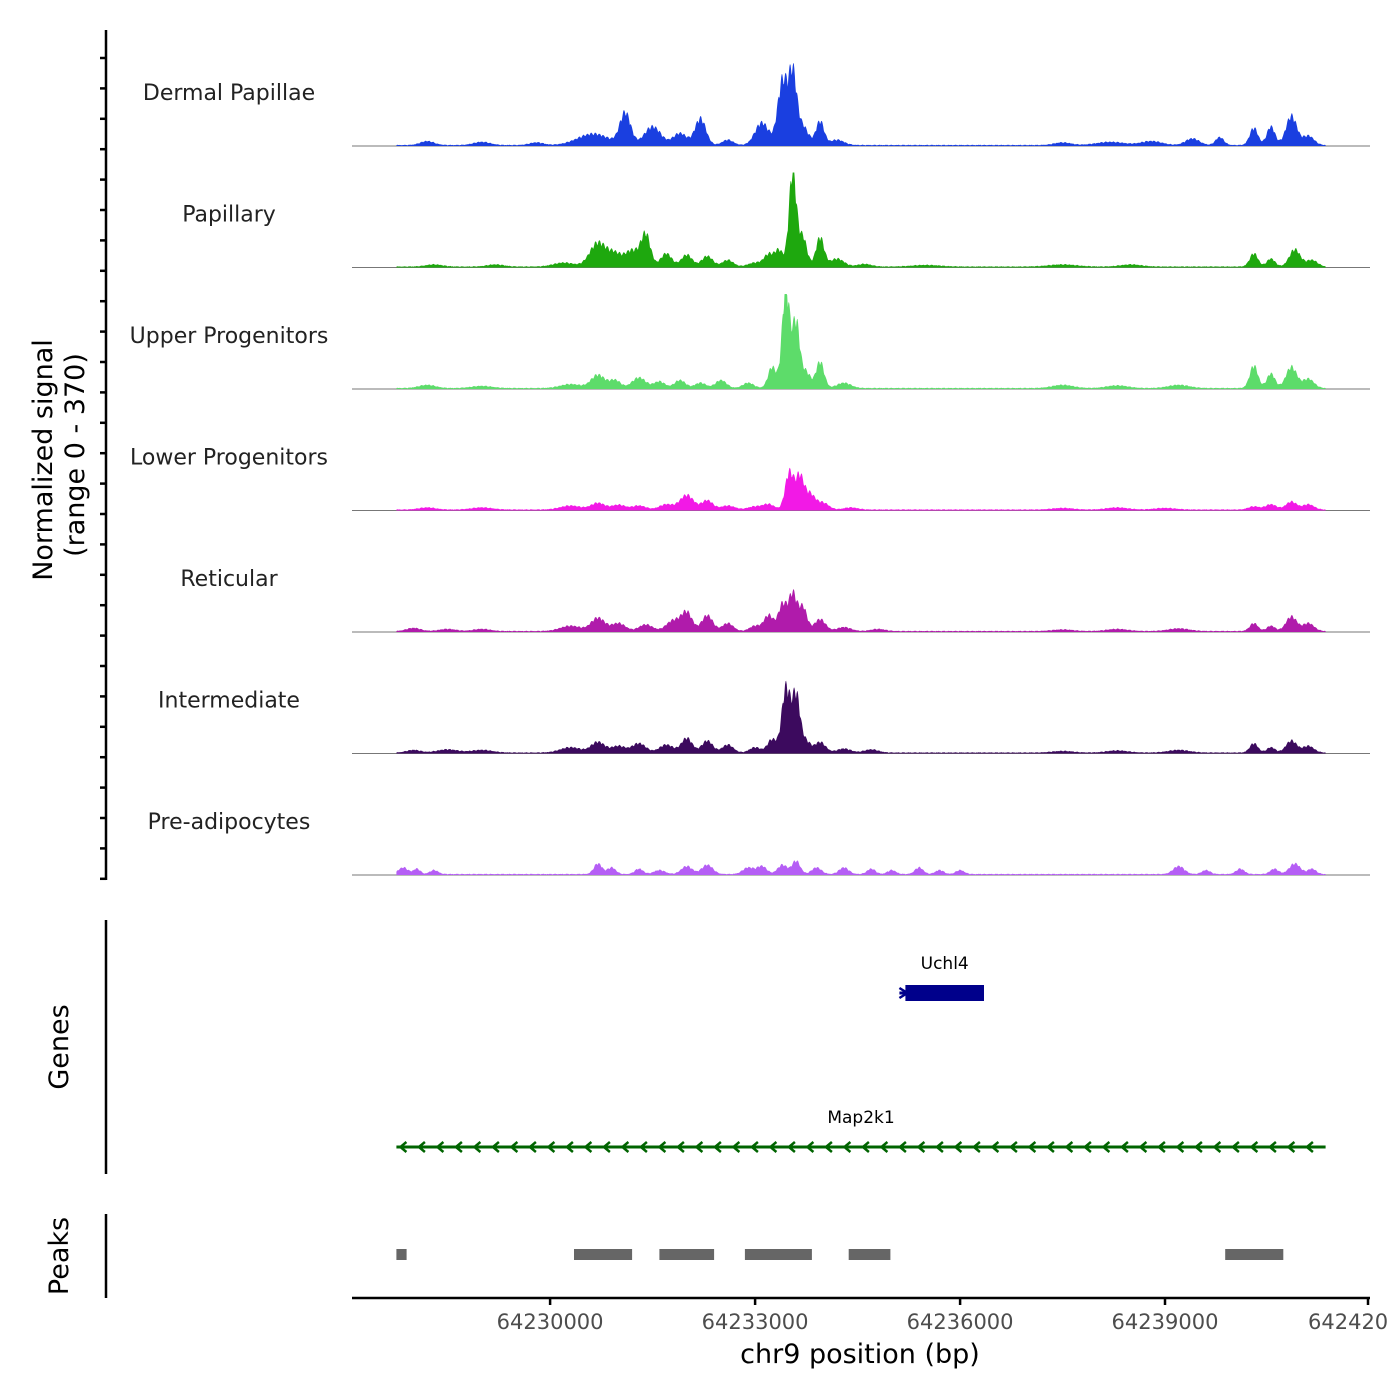 This screenshot has width=1400, height=1400. Describe the element at coordinates (75, 455) in the screenshot. I see `signal-y-axis-sublabel: (range 0 - 370)` at that location.